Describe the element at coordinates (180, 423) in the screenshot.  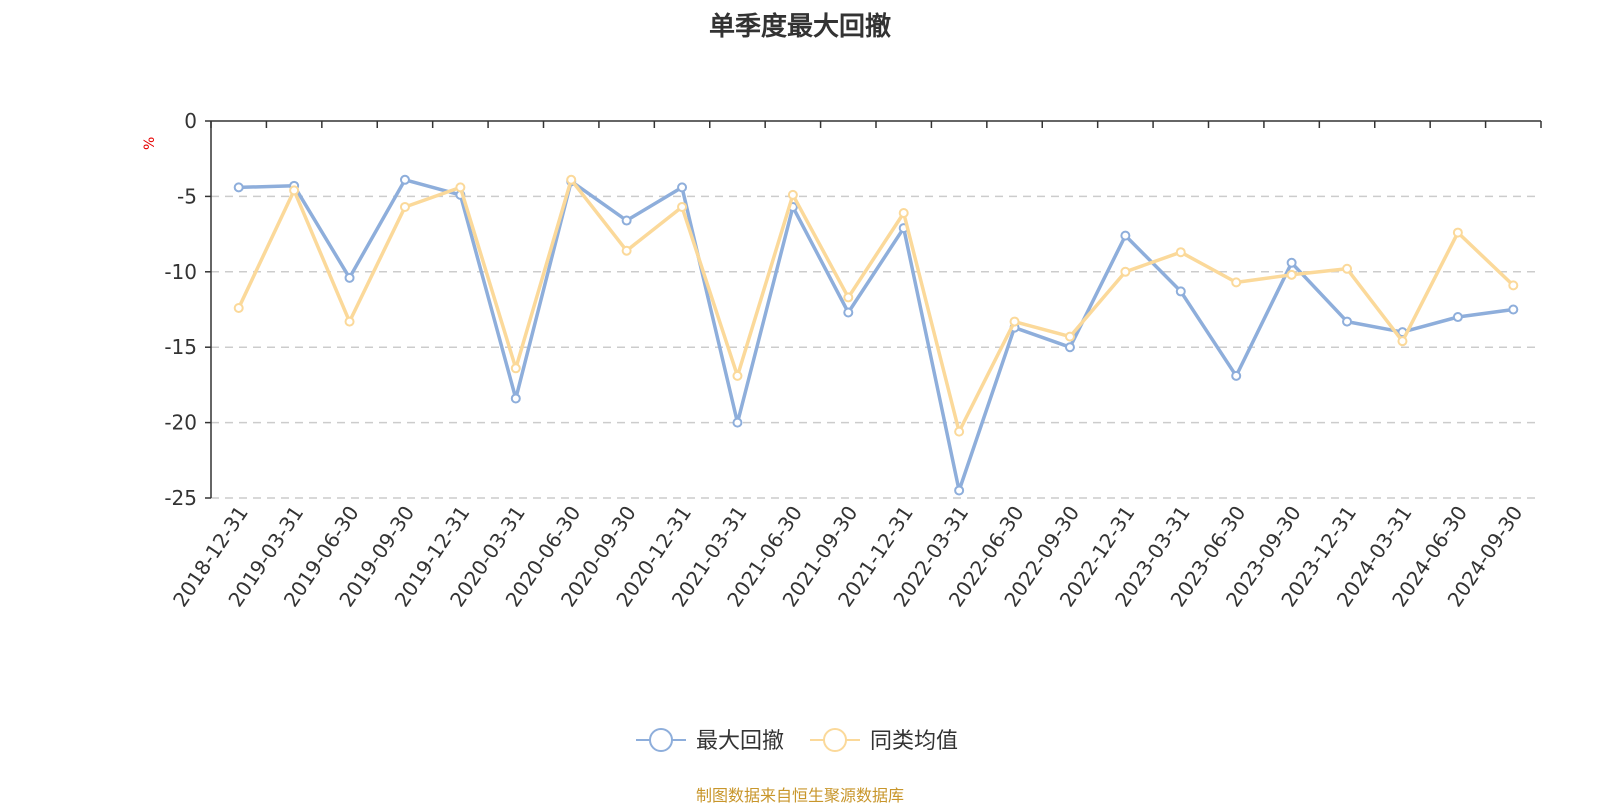
I see `y-tick-label: -20` at that location.